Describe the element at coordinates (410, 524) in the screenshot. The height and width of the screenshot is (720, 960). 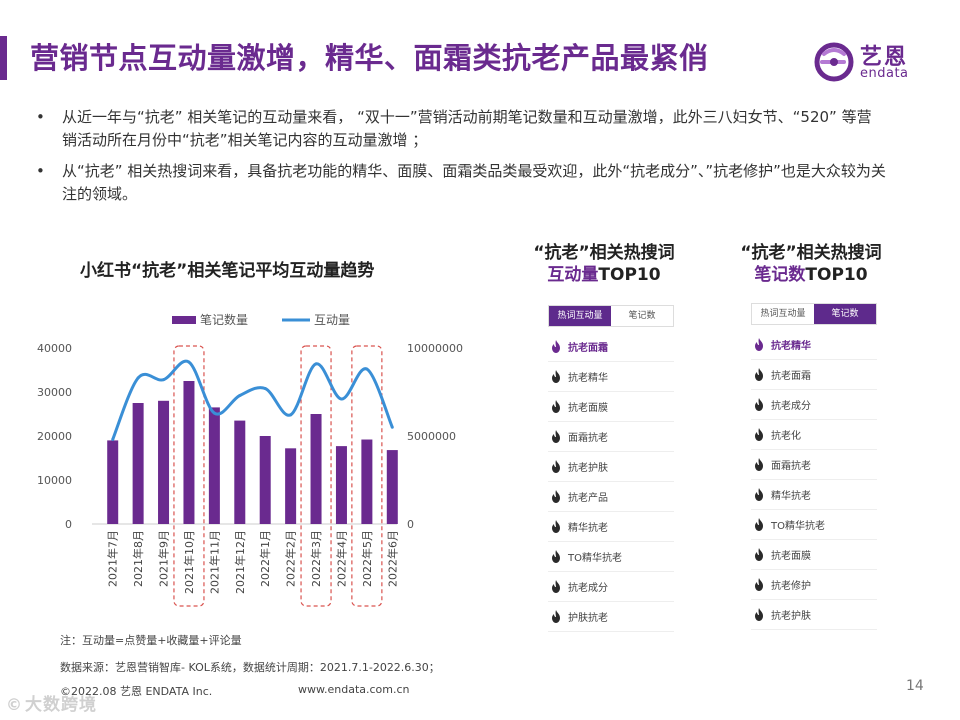
I see `y-tick-right: 0` at that location.